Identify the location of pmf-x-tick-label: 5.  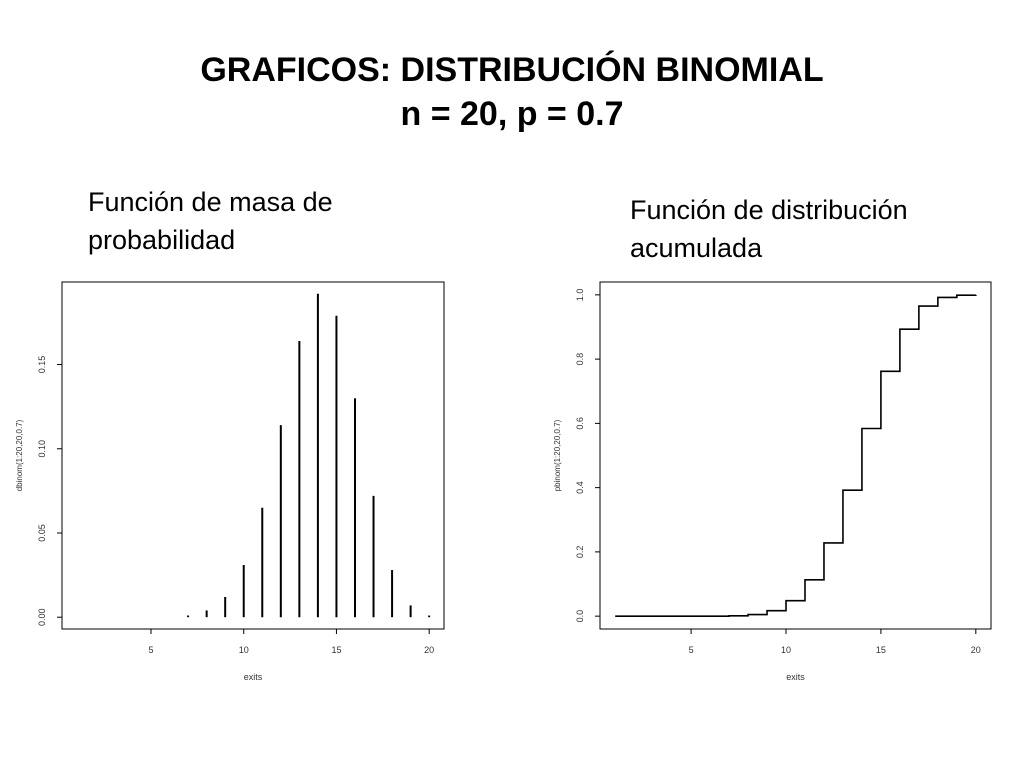
(151, 650).